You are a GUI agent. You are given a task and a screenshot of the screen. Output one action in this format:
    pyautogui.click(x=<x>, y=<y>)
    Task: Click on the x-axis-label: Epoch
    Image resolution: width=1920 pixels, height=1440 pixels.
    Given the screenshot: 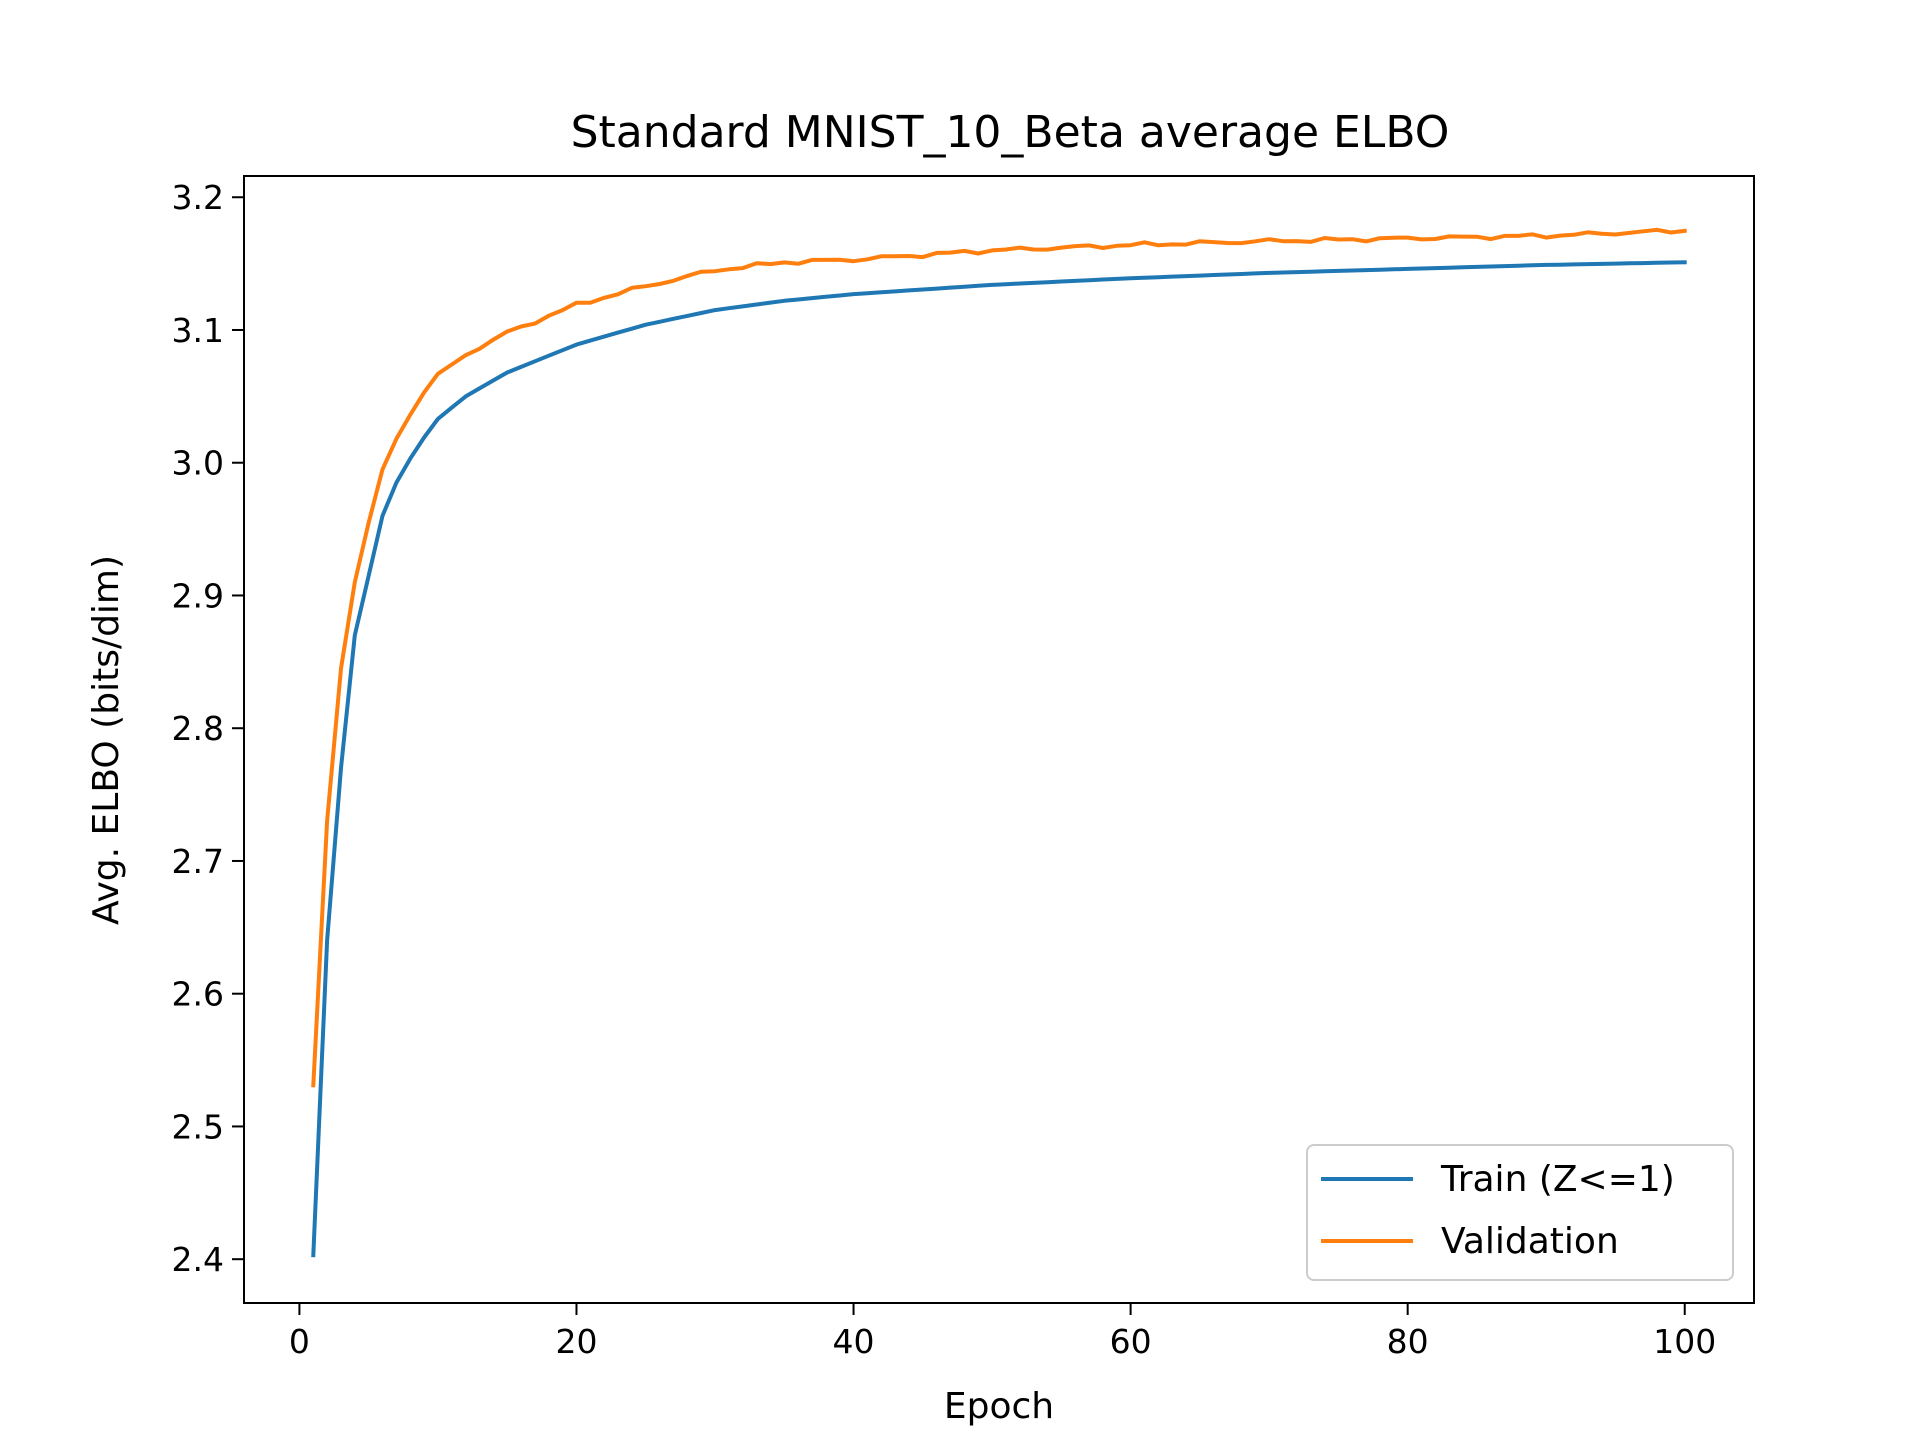 What is the action you would take?
    pyautogui.click(x=999, y=1406)
    